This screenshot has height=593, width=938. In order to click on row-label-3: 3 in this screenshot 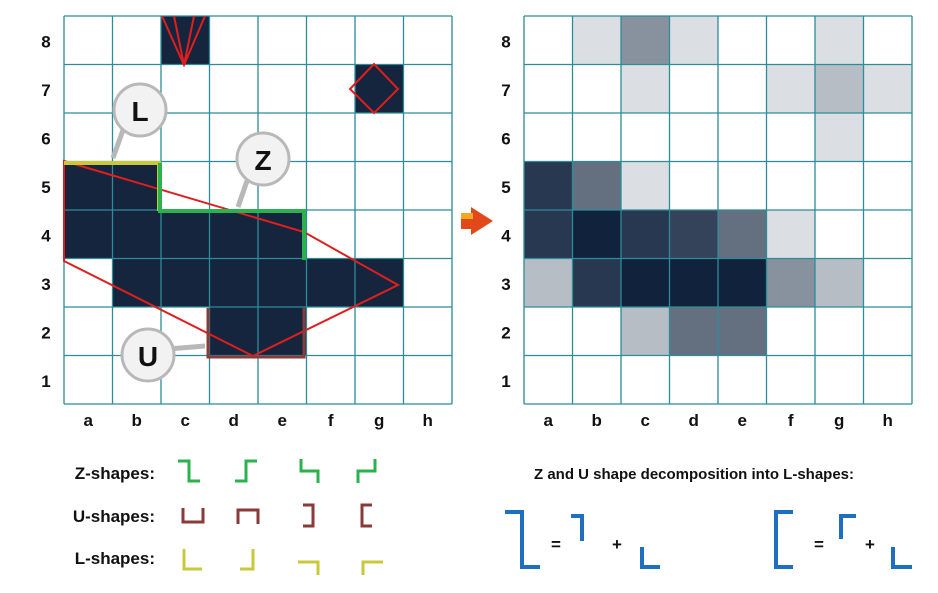, I will do `click(505, 284)`.